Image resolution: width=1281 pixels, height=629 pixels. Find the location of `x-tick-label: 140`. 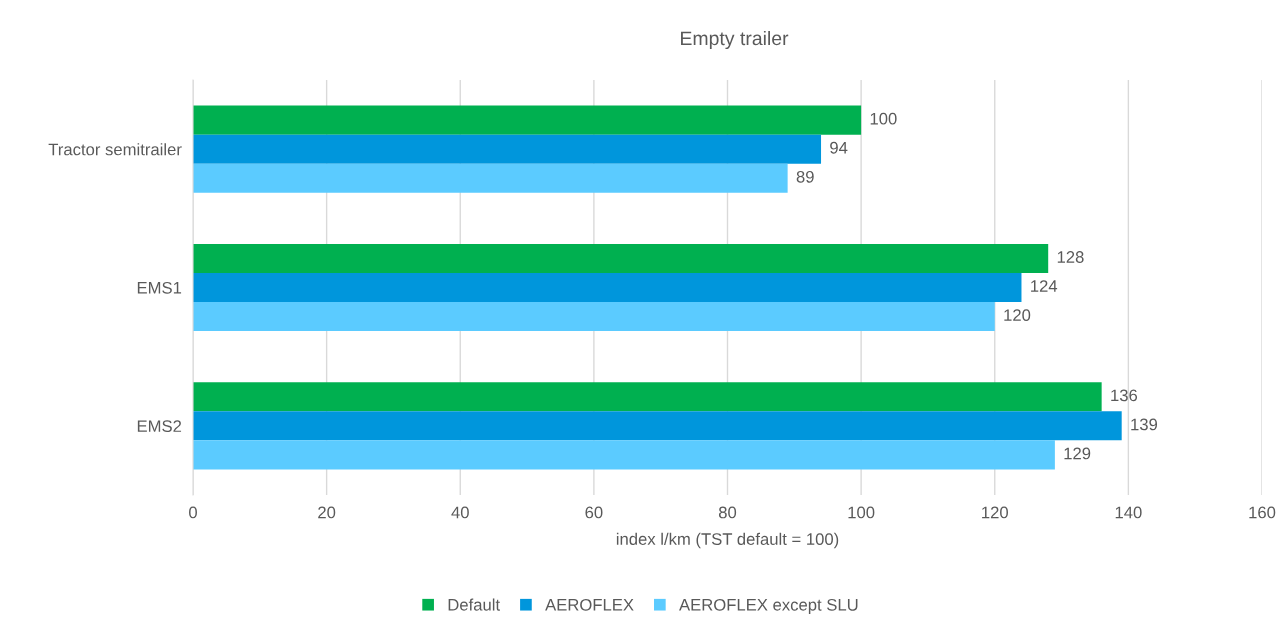

x-tick-label: 140 is located at coordinates (1128, 512).